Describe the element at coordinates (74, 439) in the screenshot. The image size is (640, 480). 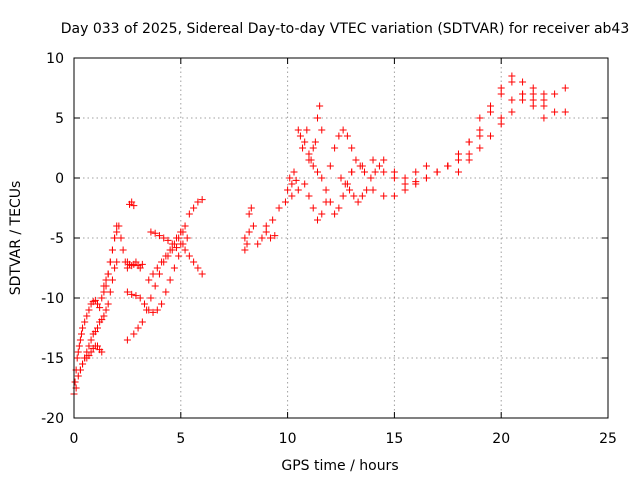
I see `x-tick-label: 0` at that location.